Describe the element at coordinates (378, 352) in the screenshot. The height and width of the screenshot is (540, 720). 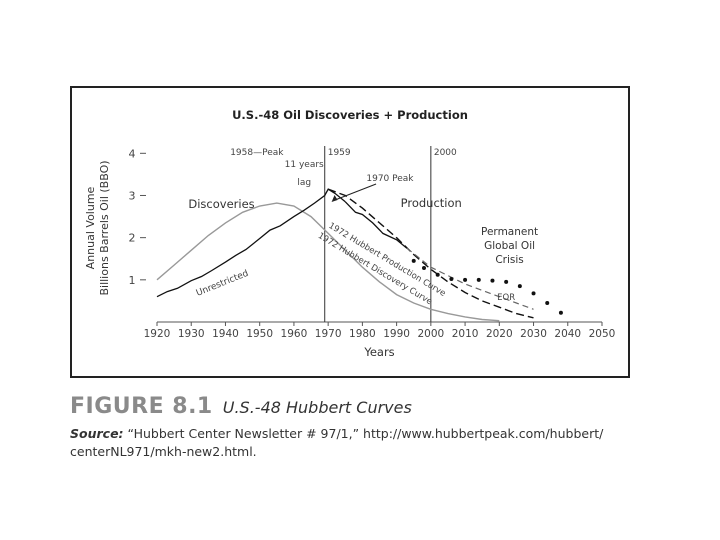
I see `x-axis-label: Years` at that location.